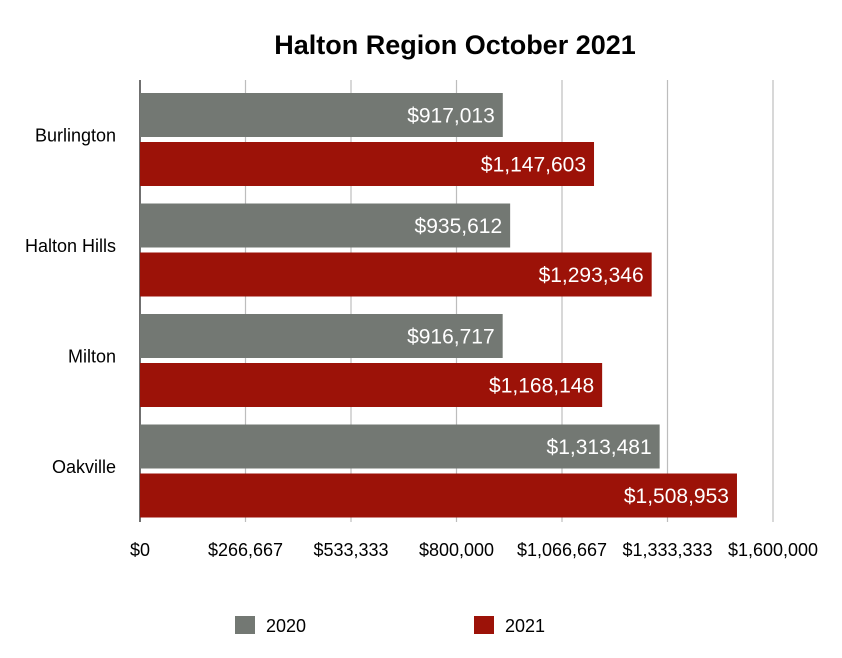  What do you see at coordinates (350, 550) in the screenshot?
I see `x-tick-label: $533,333` at bounding box center [350, 550].